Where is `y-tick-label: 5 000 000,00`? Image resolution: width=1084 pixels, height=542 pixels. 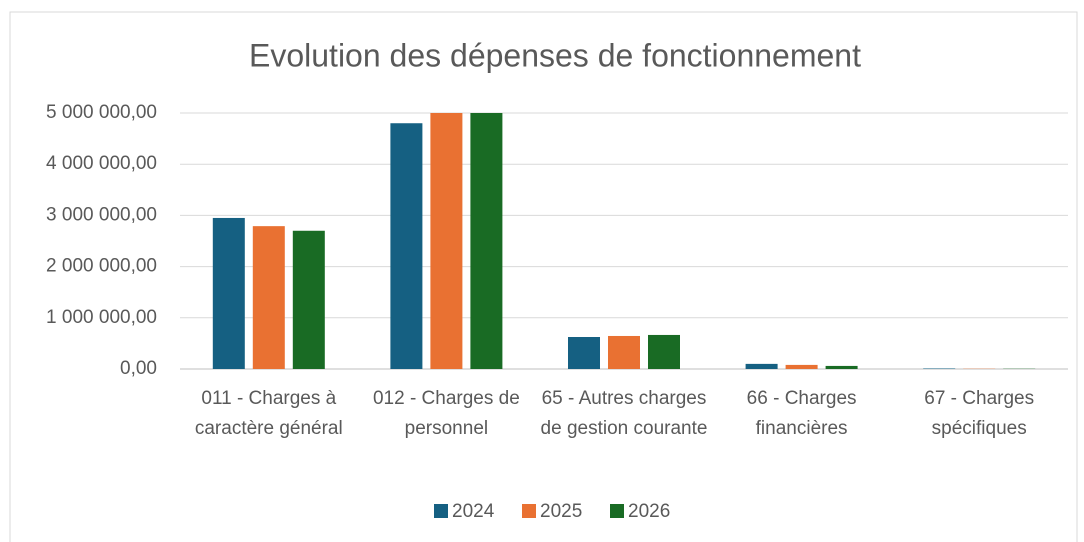 y-tick-label: 5 000 000,00 is located at coordinates (101, 112).